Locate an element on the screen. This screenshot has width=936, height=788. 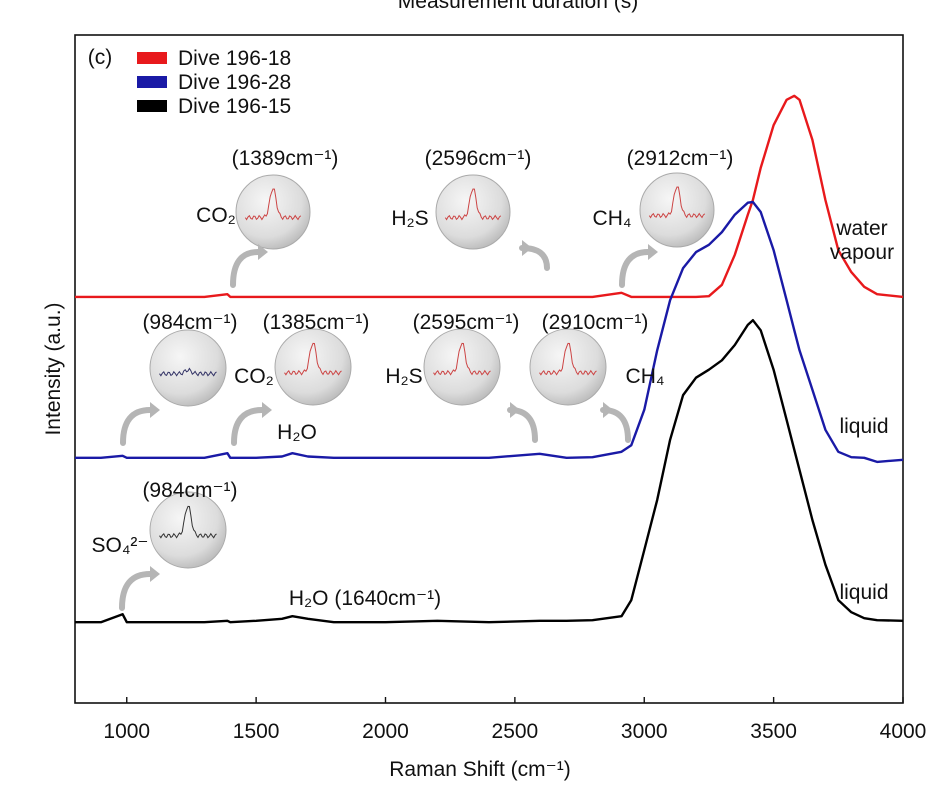
legend-label: Dive 196-18 is located at coordinates (234, 58).